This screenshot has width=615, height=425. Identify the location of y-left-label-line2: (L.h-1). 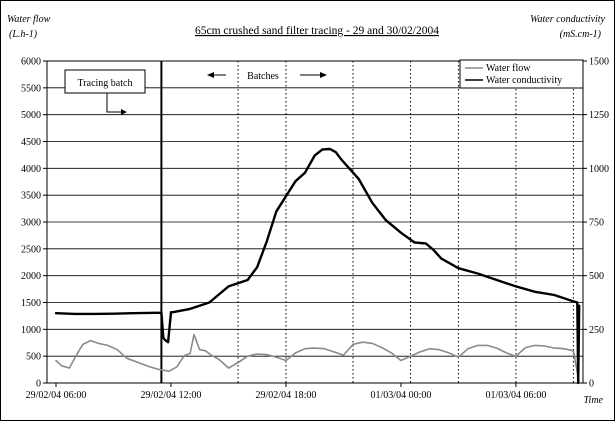
(23, 34).